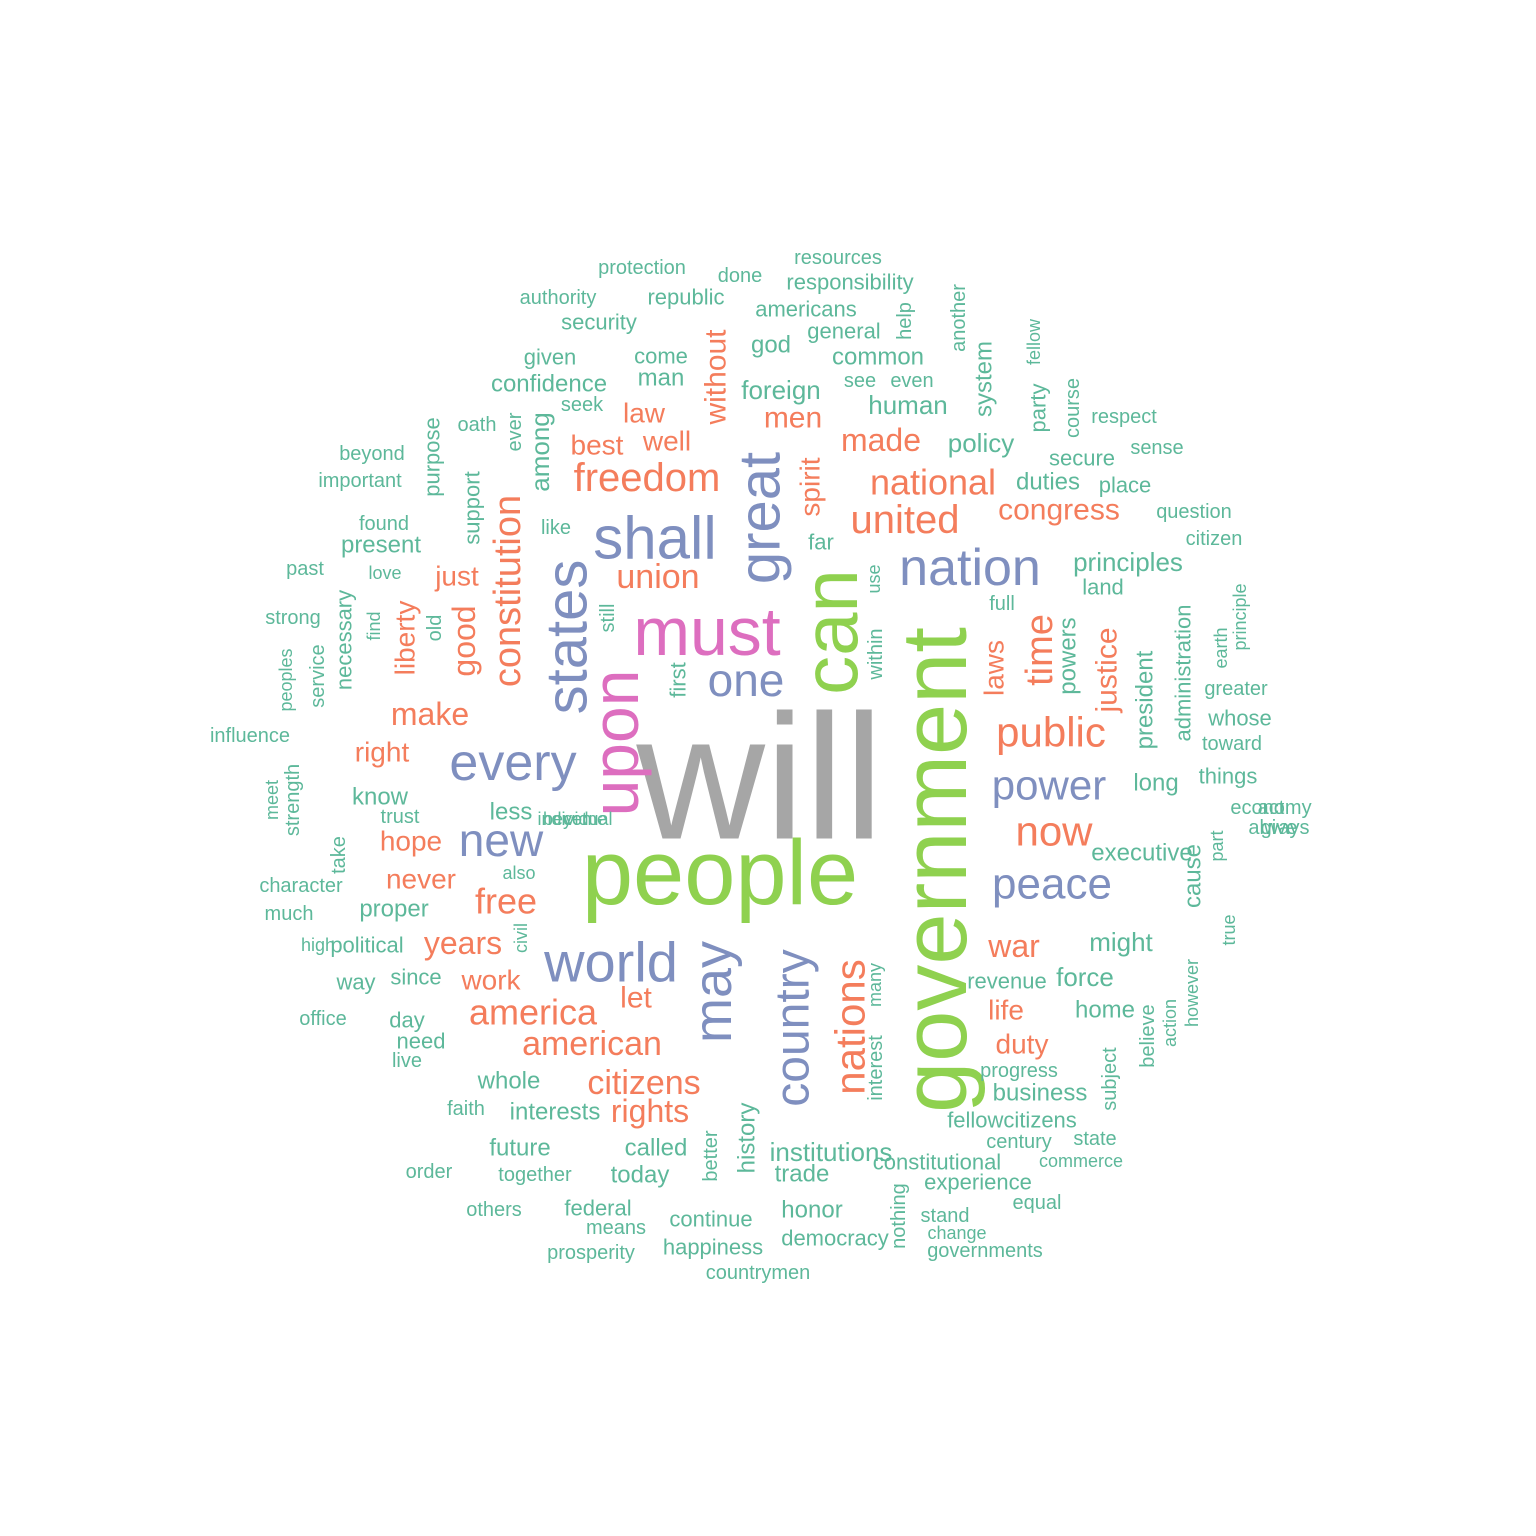 Image resolution: width=1536 pixels, height=1536 pixels. Describe the element at coordinates (793, 1027) in the screenshot. I see `word-country: country` at that location.